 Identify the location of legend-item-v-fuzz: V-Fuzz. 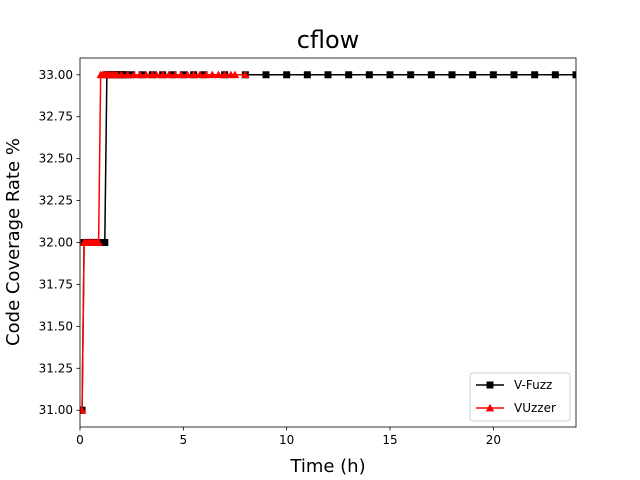
(514, 385).